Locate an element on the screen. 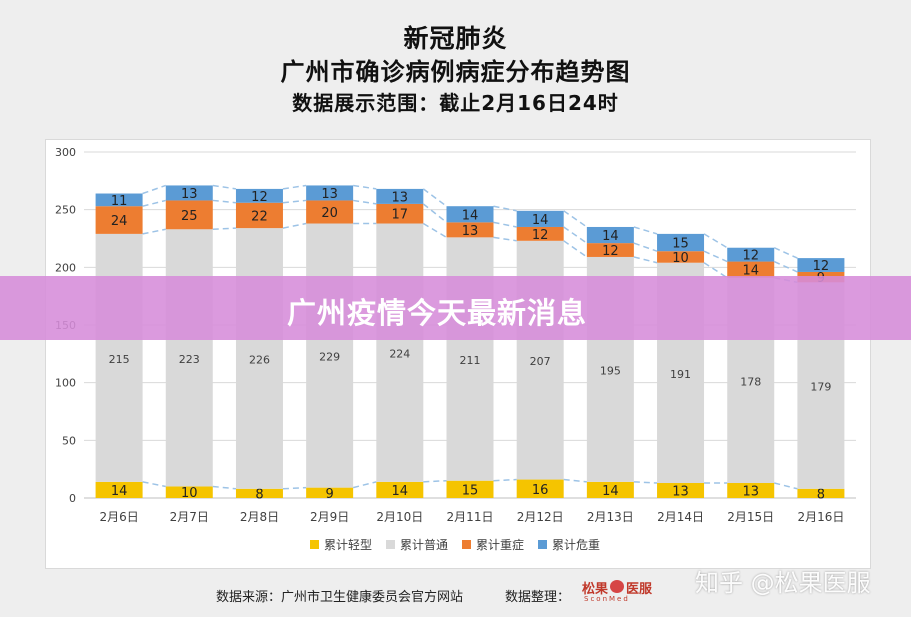 This screenshot has width=911, height=617. data-label: 11 is located at coordinates (119, 201).